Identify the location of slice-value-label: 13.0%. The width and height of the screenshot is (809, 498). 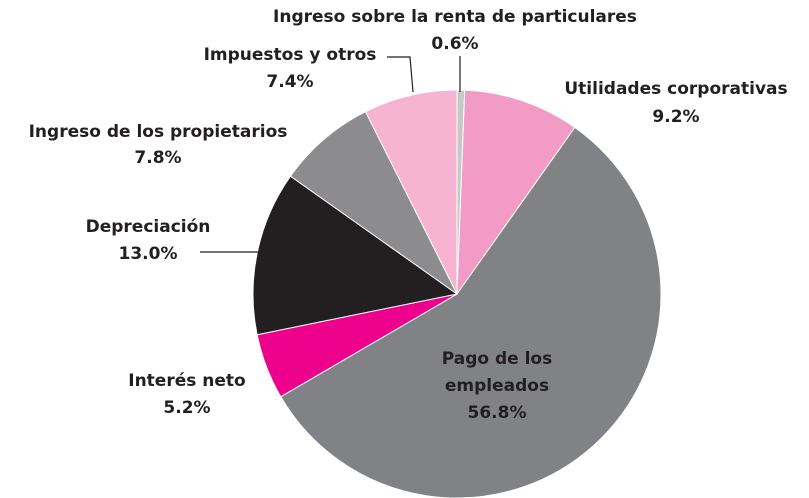
(148, 254).